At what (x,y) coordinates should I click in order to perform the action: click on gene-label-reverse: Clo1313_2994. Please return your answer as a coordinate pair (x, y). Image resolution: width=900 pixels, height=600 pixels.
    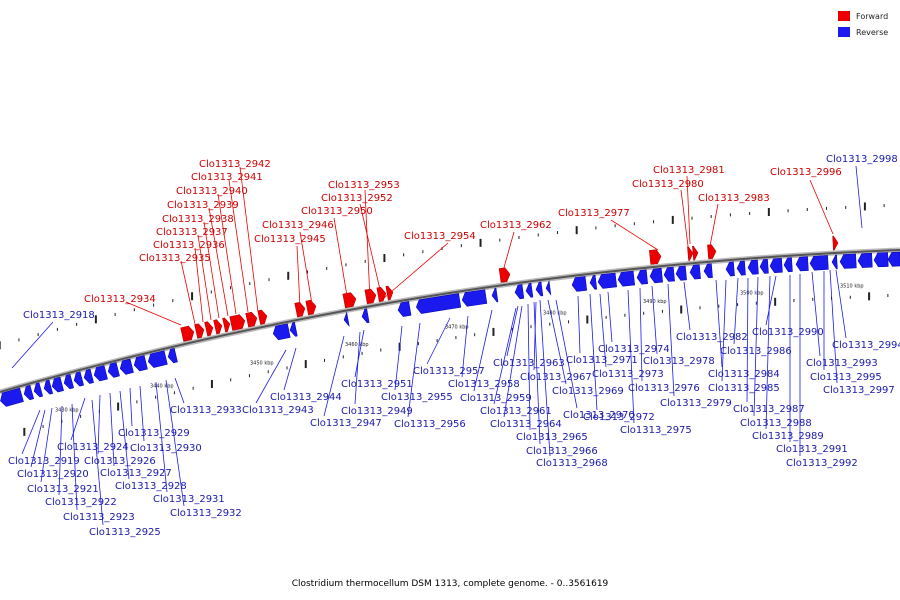
    Looking at the image, I should click on (866, 345).